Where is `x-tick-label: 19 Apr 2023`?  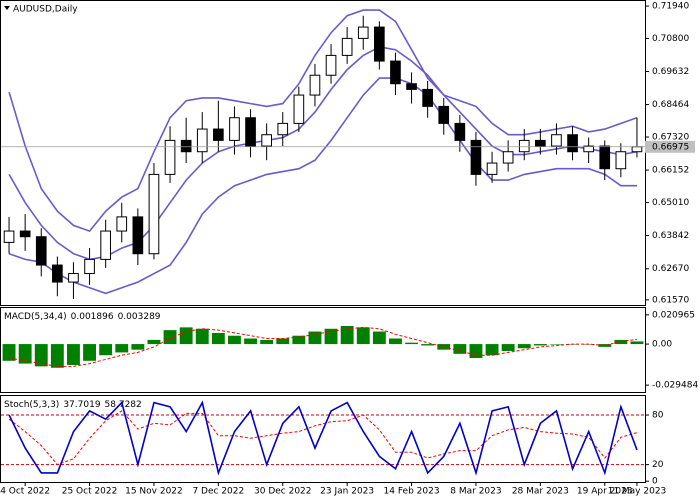 x-tick-label: 19 Apr 2023 is located at coordinates (605, 492).